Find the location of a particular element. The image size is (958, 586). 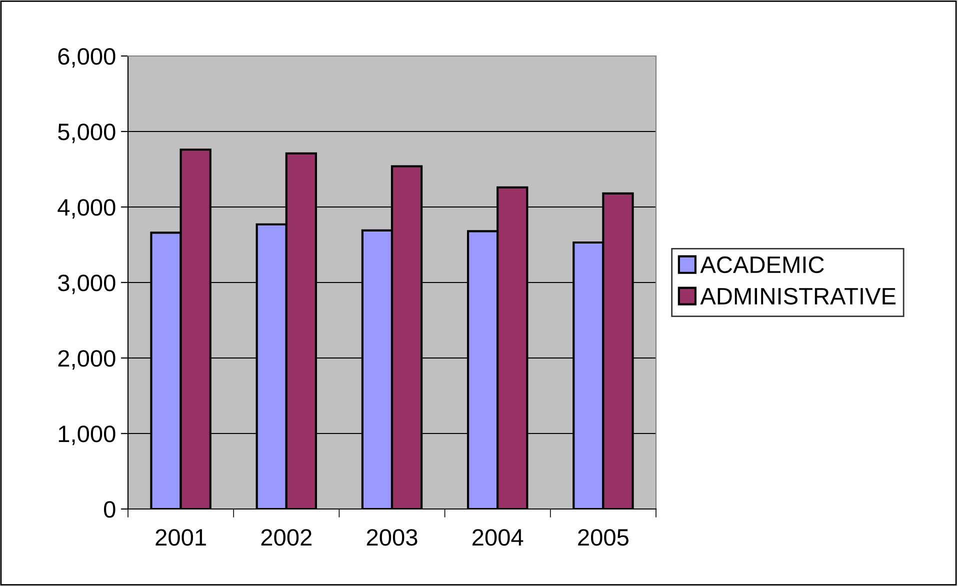

legend-label: ADMINISTRATIVE is located at coordinates (798, 296).